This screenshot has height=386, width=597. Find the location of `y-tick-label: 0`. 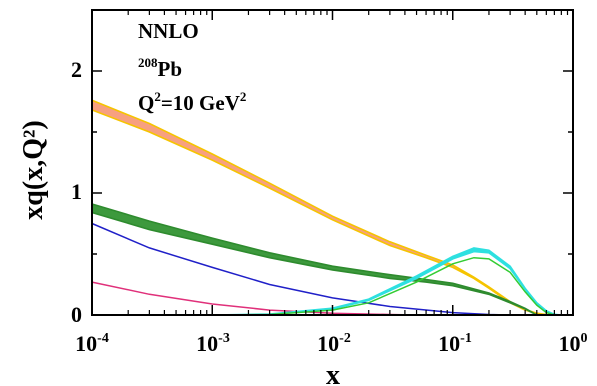

y-tick-label: 0 is located at coordinates (76, 314).